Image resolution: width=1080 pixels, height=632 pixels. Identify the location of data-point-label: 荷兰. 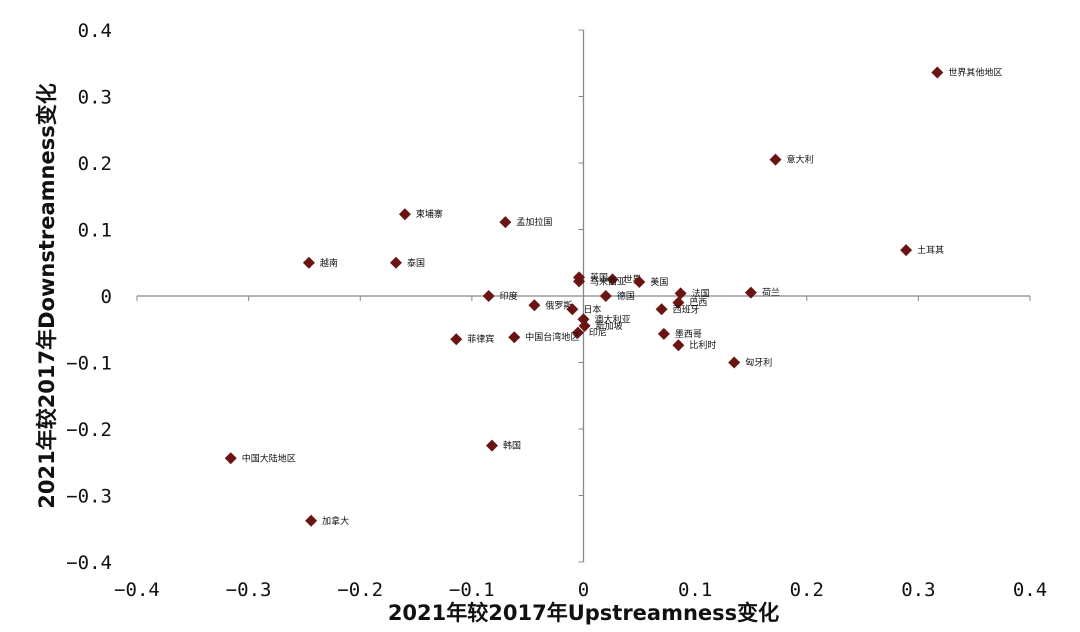
(771, 293).